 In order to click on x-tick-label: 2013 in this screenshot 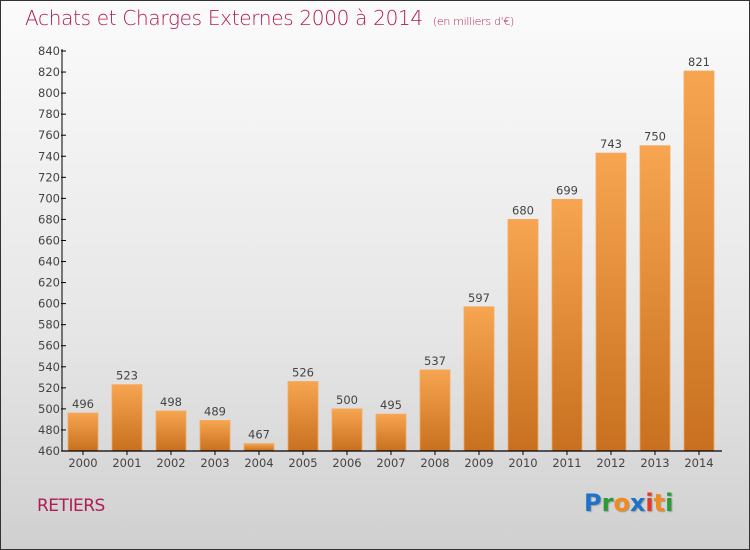, I will do `click(654, 463)`.